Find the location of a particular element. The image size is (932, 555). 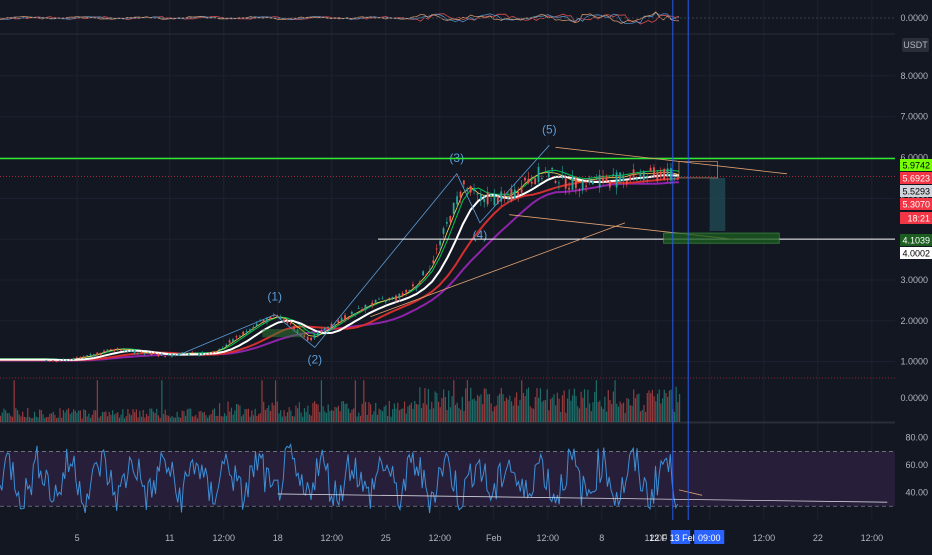

volume-pane is located at coordinates (447, 399).